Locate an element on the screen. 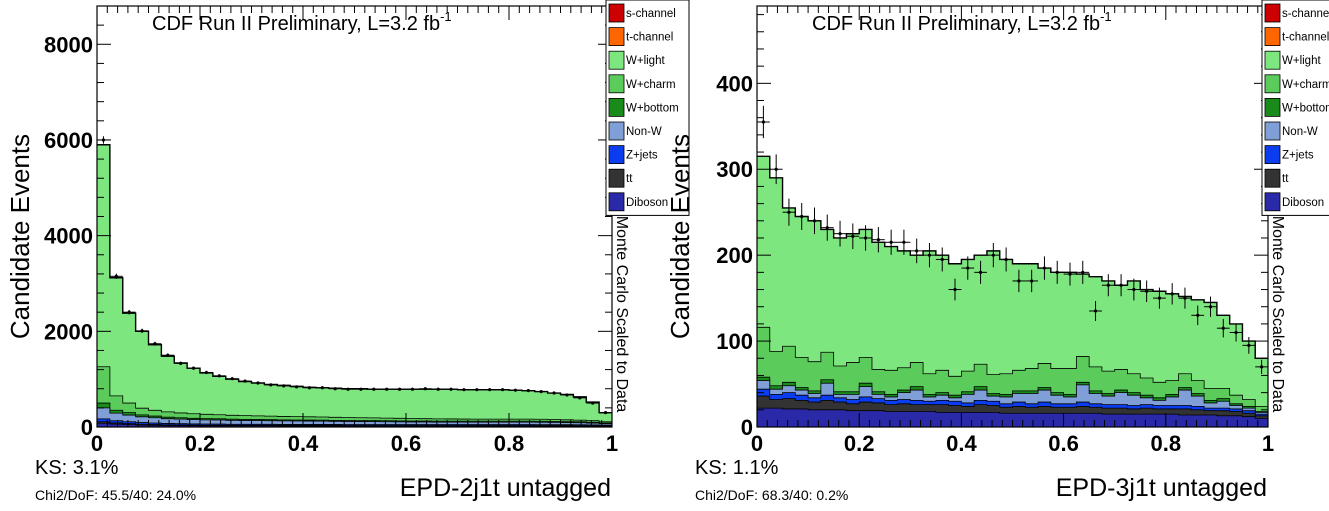 This screenshot has width=1329, height=511. x-tick-label: 0 is located at coordinates (97, 443).